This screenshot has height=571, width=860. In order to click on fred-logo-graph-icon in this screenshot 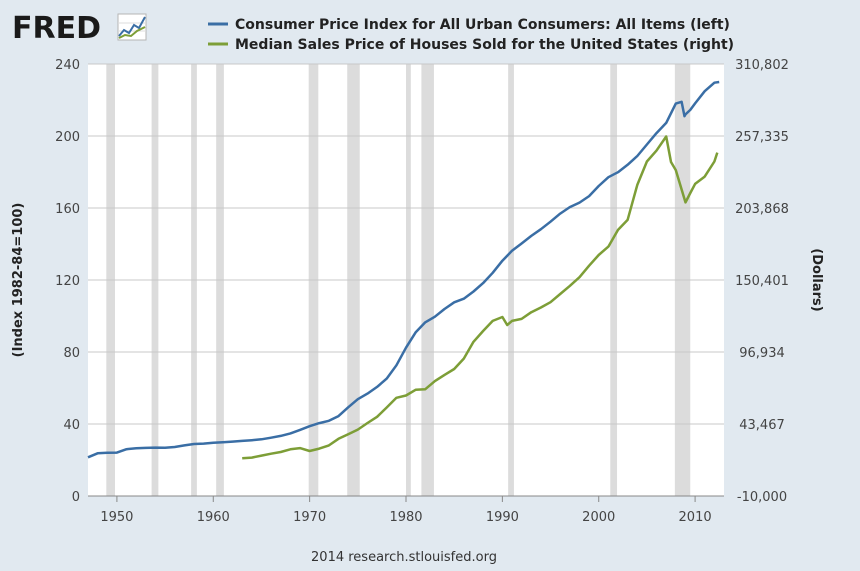, I will do `click(132, 27)`.